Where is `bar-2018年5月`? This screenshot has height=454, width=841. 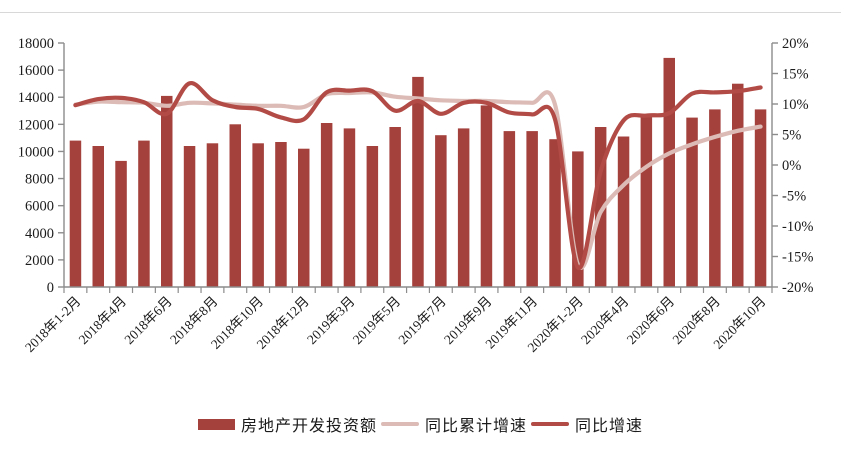
bar-2018年5月 is located at coordinates (144, 213).